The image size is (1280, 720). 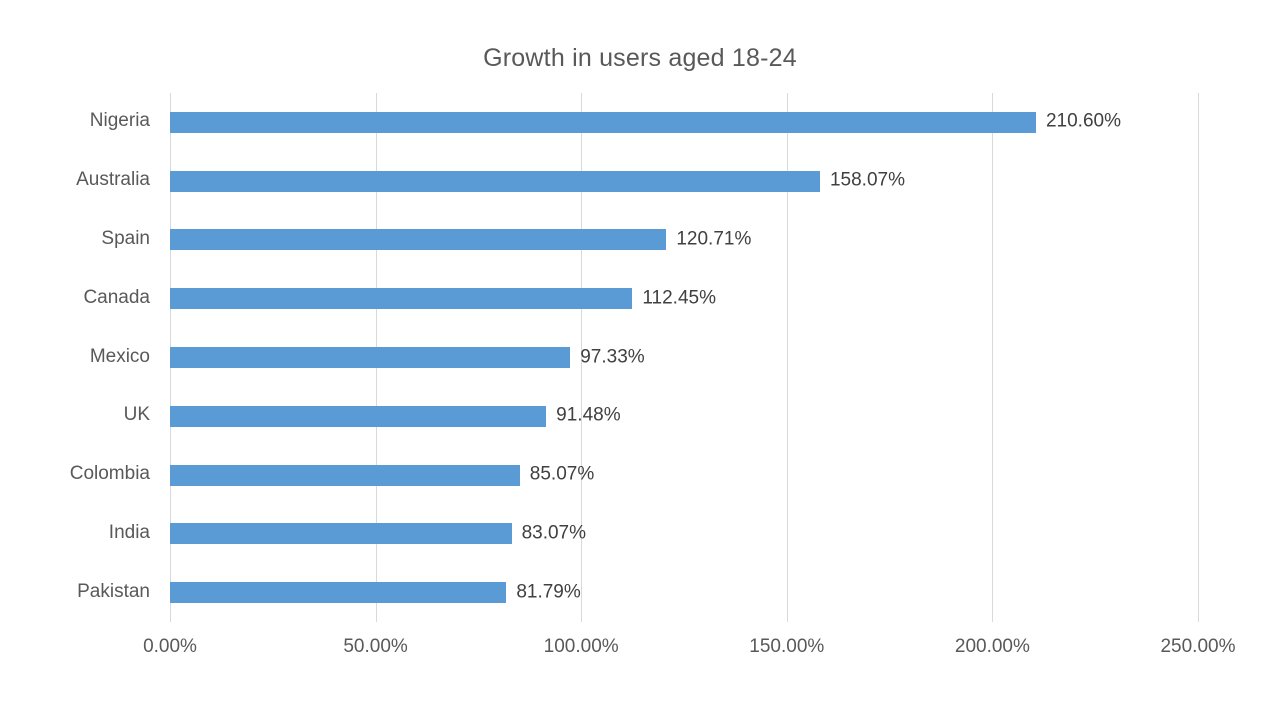 What do you see at coordinates (119, 121) in the screenshot?
I see `category-label-nigeria: Nigeria` at bounding box center [119, 121].